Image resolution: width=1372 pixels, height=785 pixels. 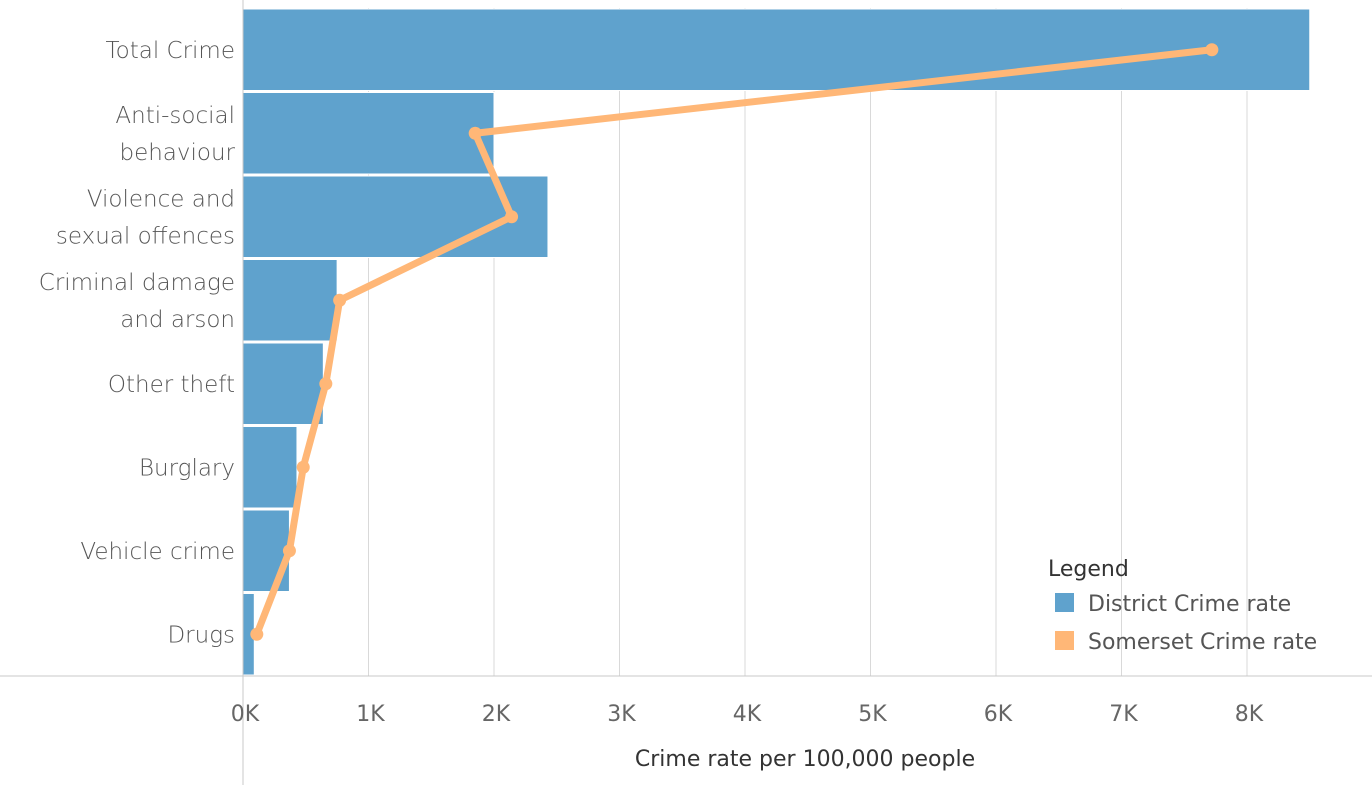 I want to click on category-label: sexual offences, so click(x=145, y=236).